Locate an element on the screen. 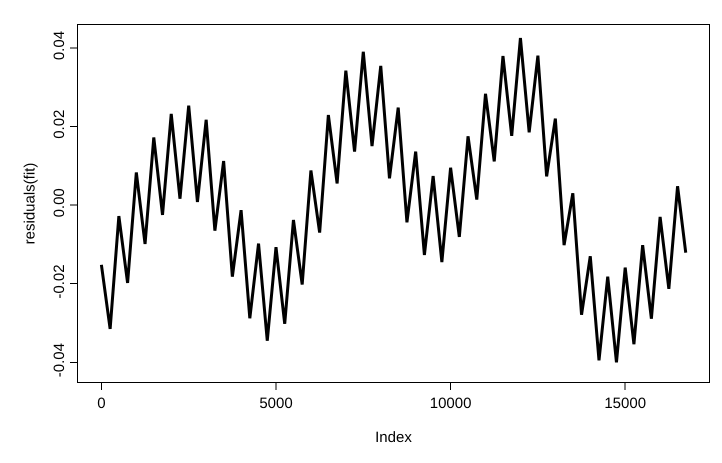  x-tick-label: 15000 is located at coordinates (625, 403).